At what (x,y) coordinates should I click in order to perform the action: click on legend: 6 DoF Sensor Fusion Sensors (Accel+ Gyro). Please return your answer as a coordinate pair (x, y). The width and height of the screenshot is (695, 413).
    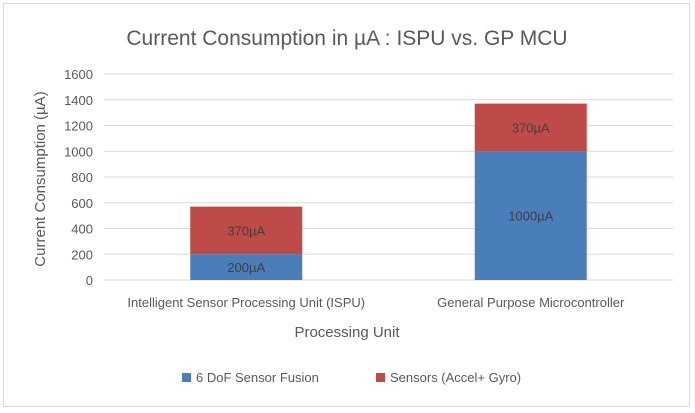
    Looking at the image, I should click on (351, 377).